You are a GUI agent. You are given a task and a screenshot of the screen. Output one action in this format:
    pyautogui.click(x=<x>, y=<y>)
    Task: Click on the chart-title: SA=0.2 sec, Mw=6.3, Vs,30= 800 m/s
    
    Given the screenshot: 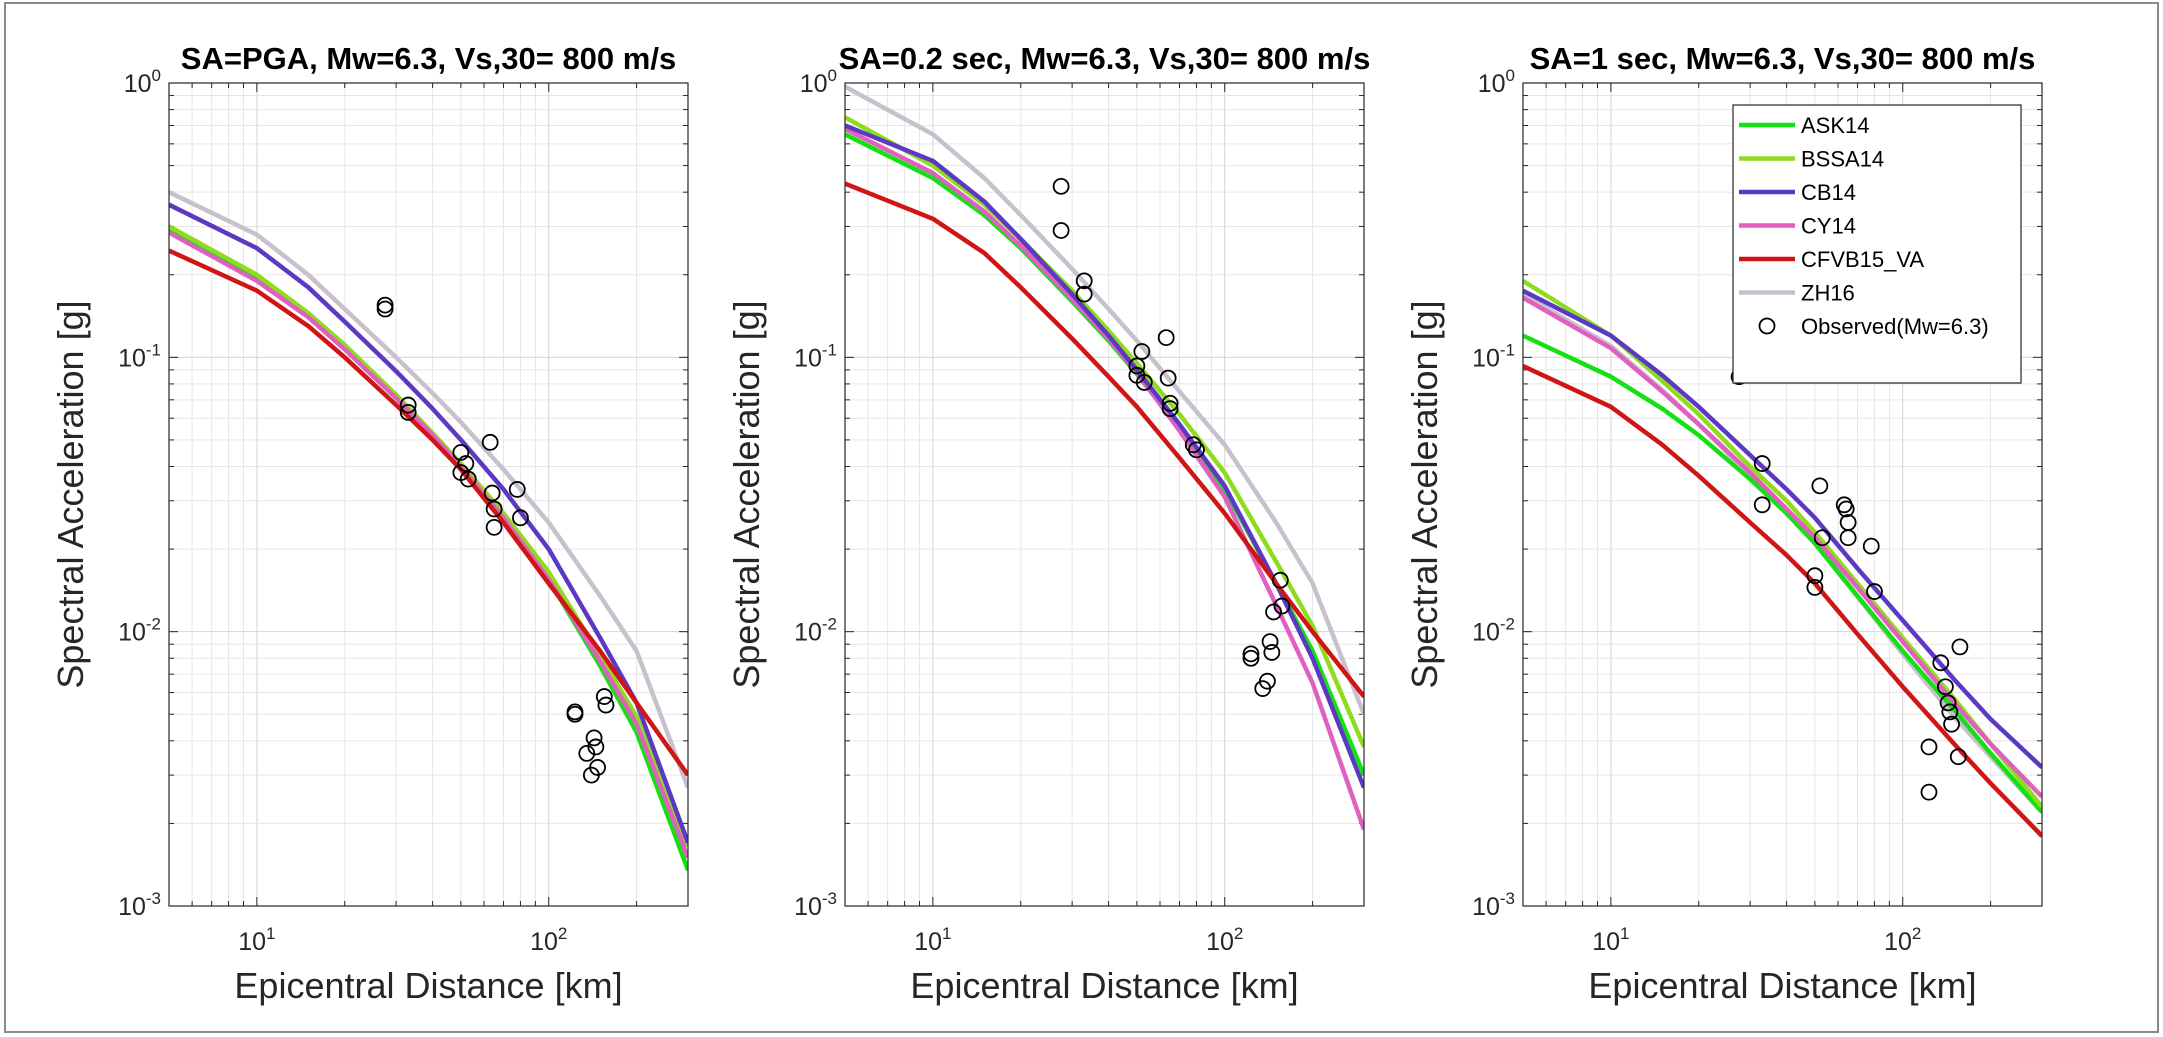 What is the action you would take?
    pyautogui.click(x=1105, y=58)
    